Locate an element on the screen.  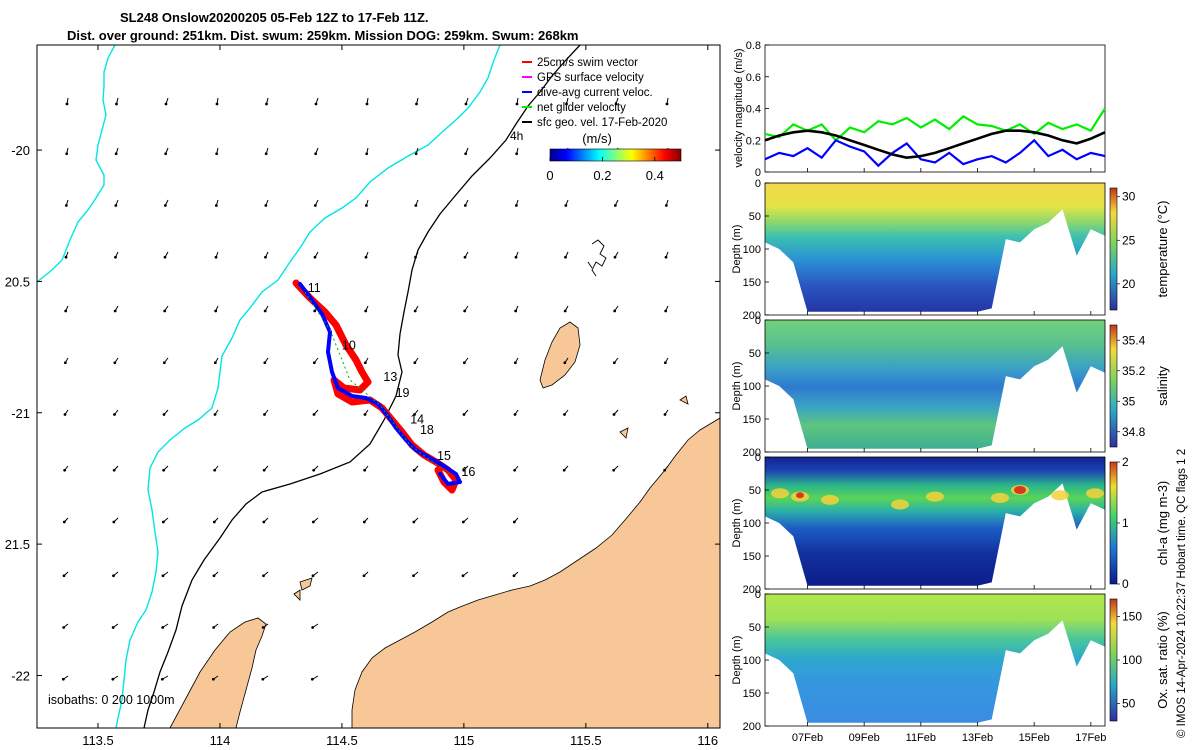
map-y-tick-label: -21 is located at coordinates (20, 413).